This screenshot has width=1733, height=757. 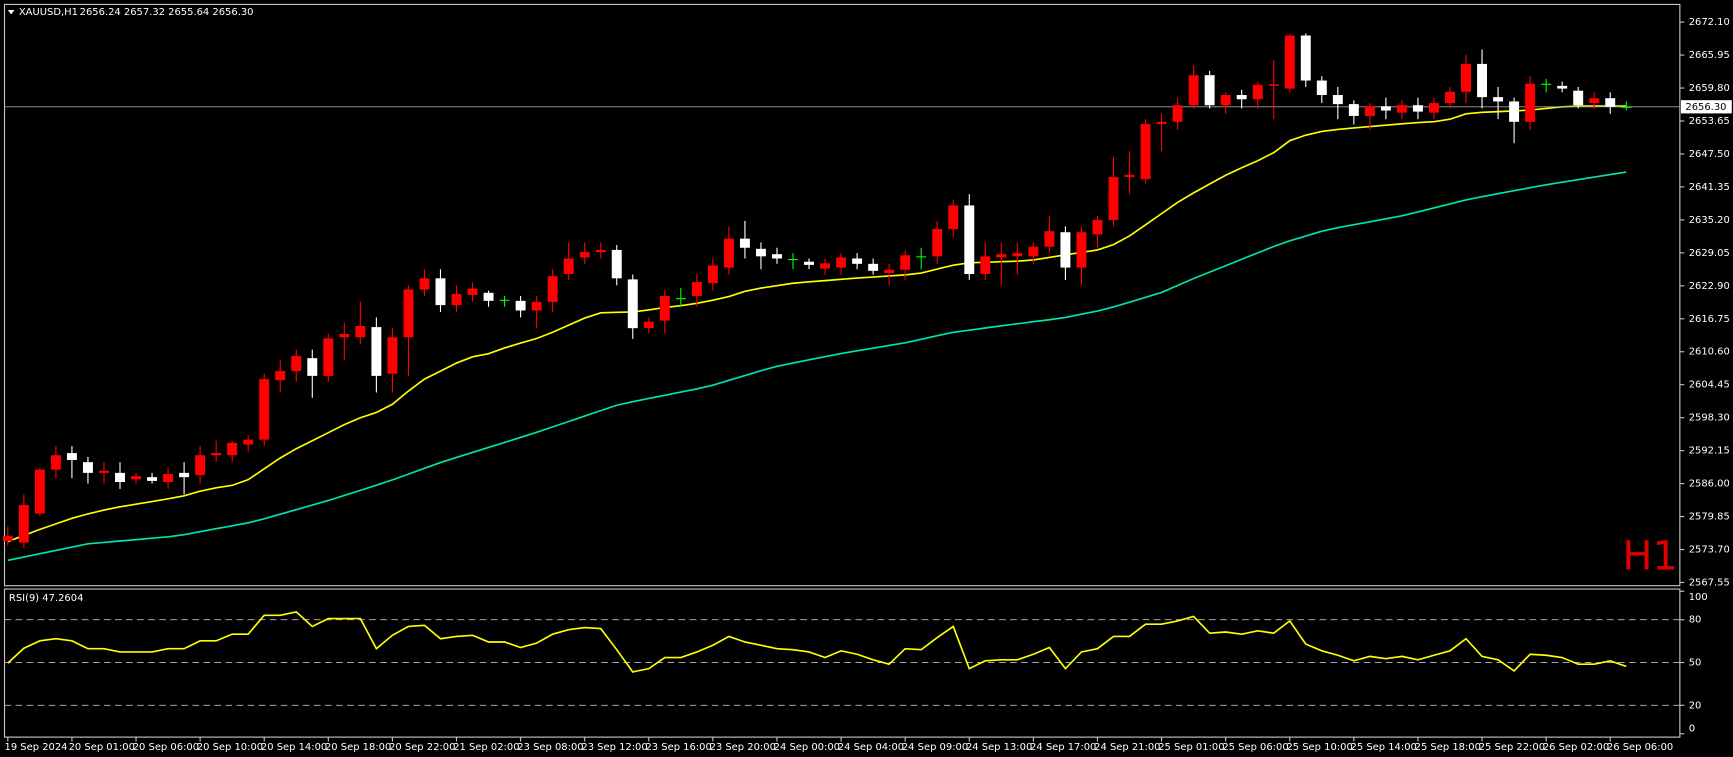 What do you see at coordinates (1649, 557) in the screenshot?
I see `timeframe-watermark: H1` at bounding box center [1649, 557].